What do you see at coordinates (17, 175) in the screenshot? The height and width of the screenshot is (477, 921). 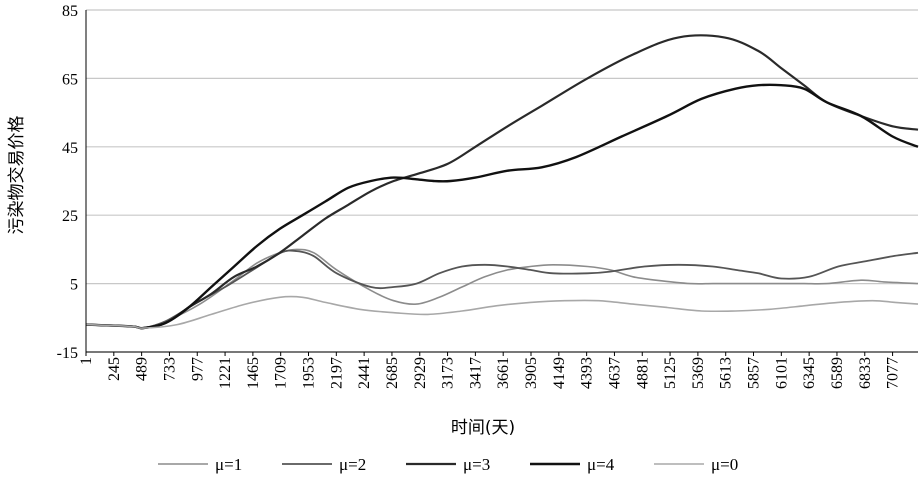 I see `y-axis-title: 污染物交易价格` at bounding box center [17, 175].